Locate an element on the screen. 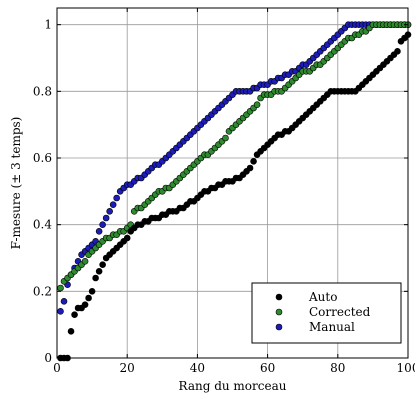  legend-marker-manual is located at coordinates (279, 327).